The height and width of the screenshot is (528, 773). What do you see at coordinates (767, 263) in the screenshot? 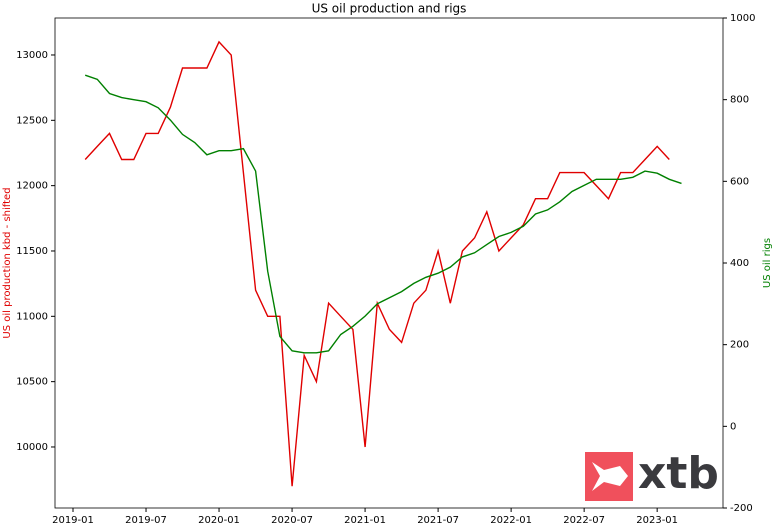
I see `y2-axis-label: US oil rigs` at bounding box center [767, 263].